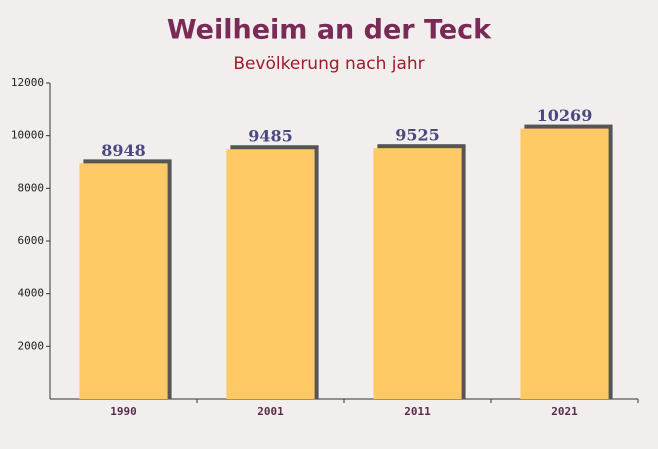 The image size is (658, 449). Describe the element at coordinates (565, 115) in the screenshot. I see `value-label: 10269` at that location.